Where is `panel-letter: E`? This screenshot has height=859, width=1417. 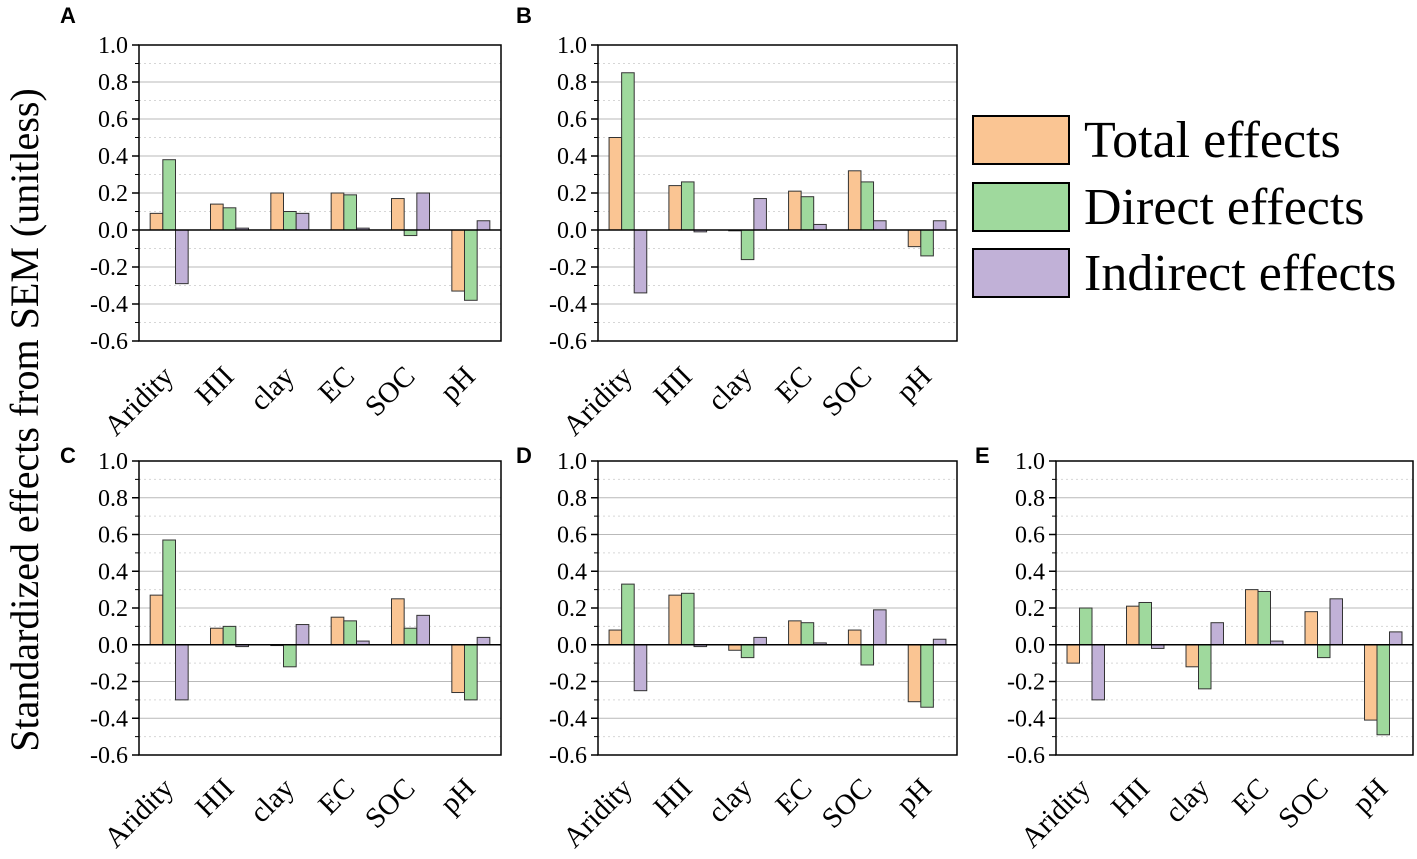
panel-letter: E is located at coordinates (982, 455).